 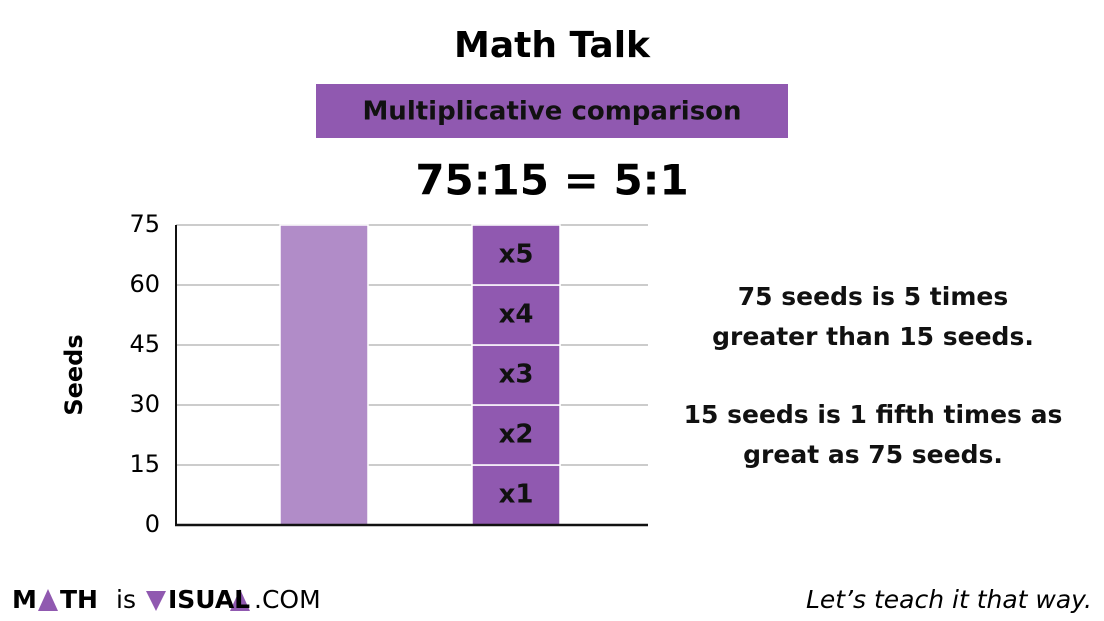 I want to click on logo-m: M, so click(x=24, y=599).